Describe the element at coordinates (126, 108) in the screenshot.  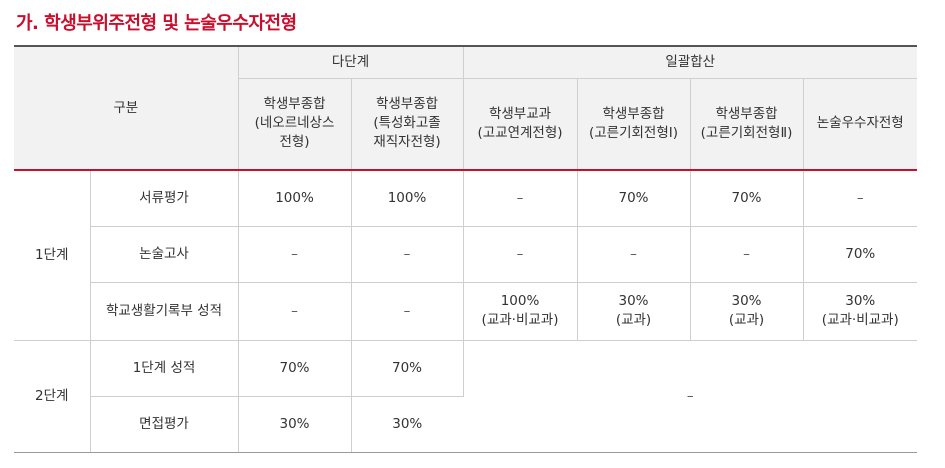
I see `header-category: 구분` at that location.